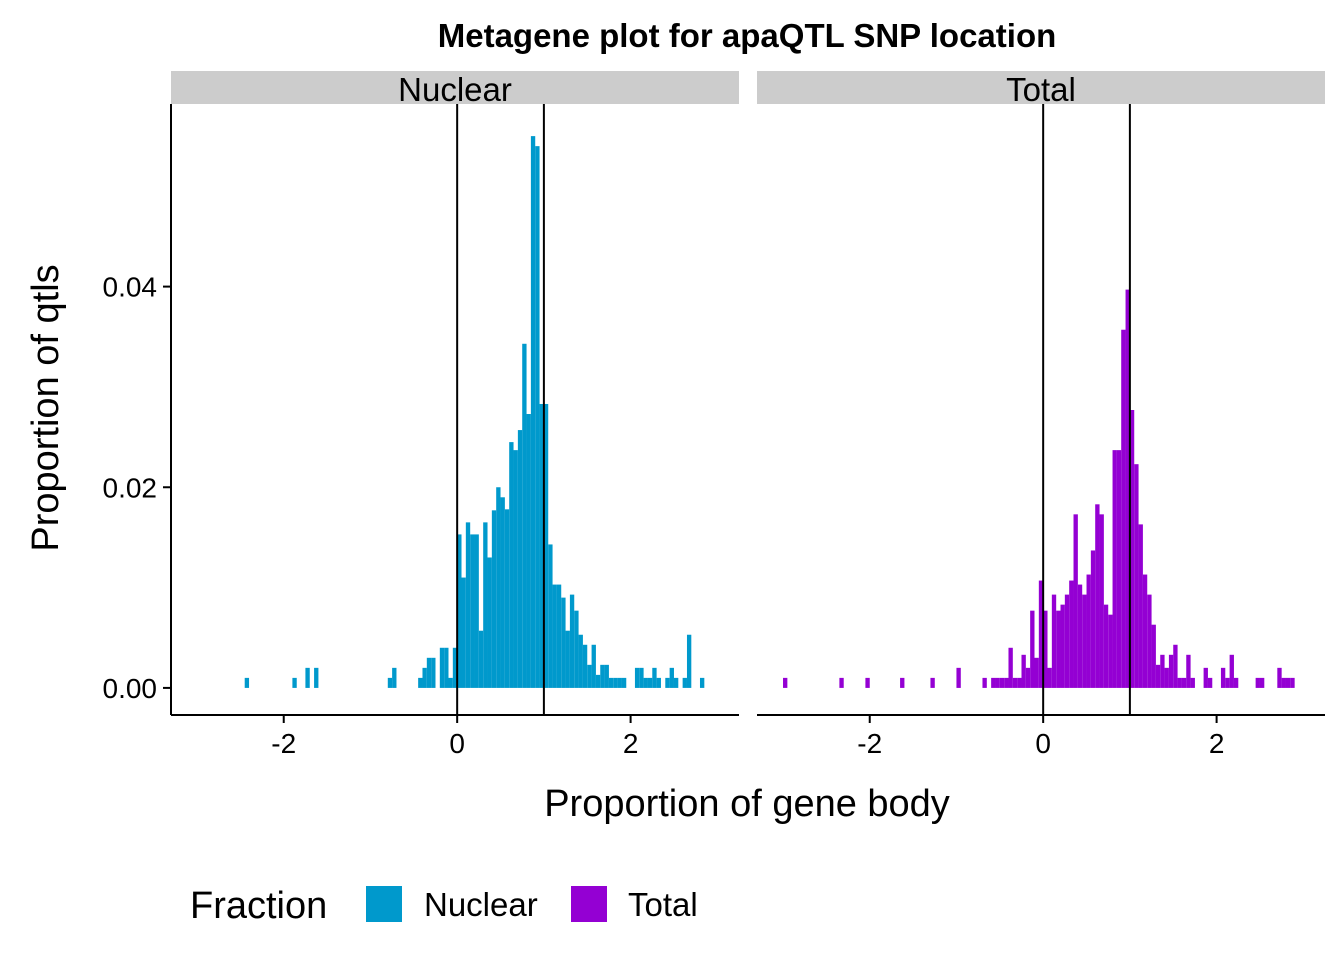 This screenshot has width=1344, height=960. Describe the element at coordinates (663, 904) in the screenshot. I see `legend-label-total: Total` at that location.